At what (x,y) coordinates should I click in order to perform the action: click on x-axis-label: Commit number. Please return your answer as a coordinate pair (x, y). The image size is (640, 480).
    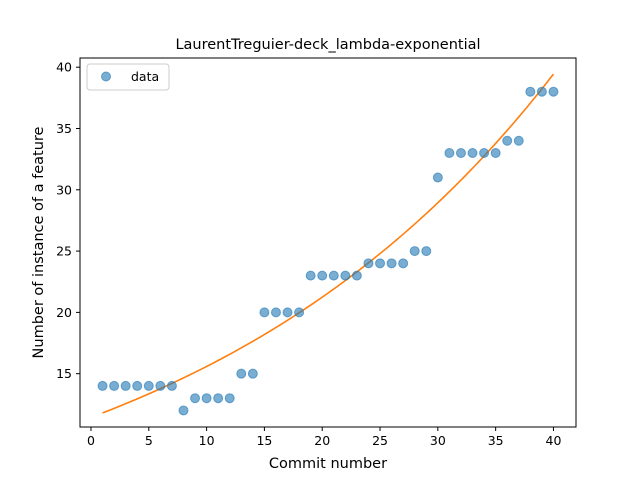
    Looking at the image, I should click on (328, 464).